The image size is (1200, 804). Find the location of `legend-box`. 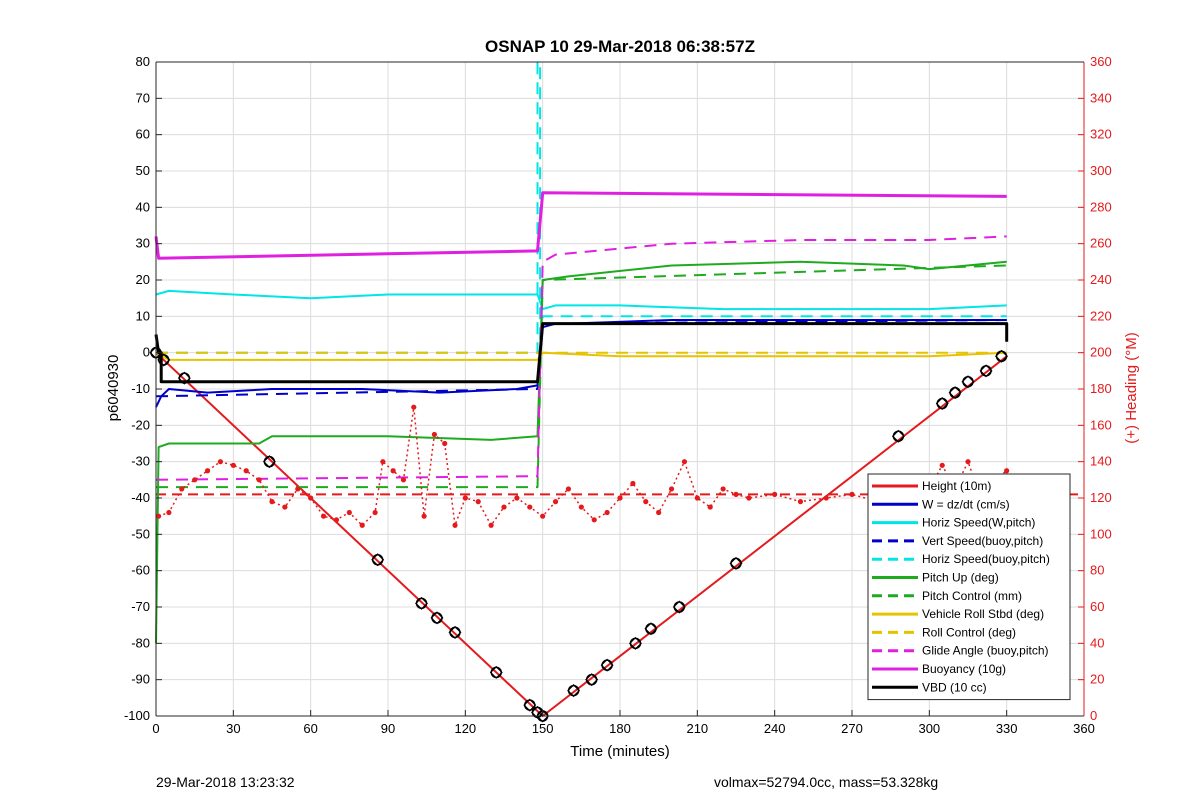

legend-box is located at coordinates (969, 587).